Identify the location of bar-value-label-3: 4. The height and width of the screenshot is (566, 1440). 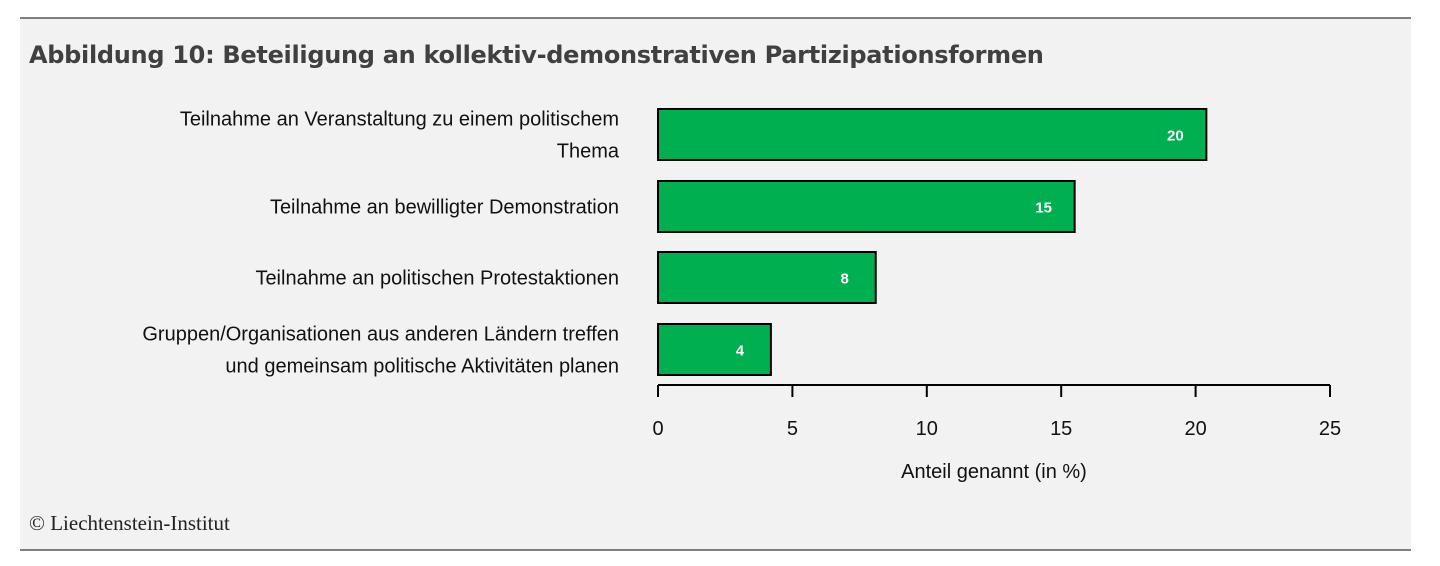
(740, 351).